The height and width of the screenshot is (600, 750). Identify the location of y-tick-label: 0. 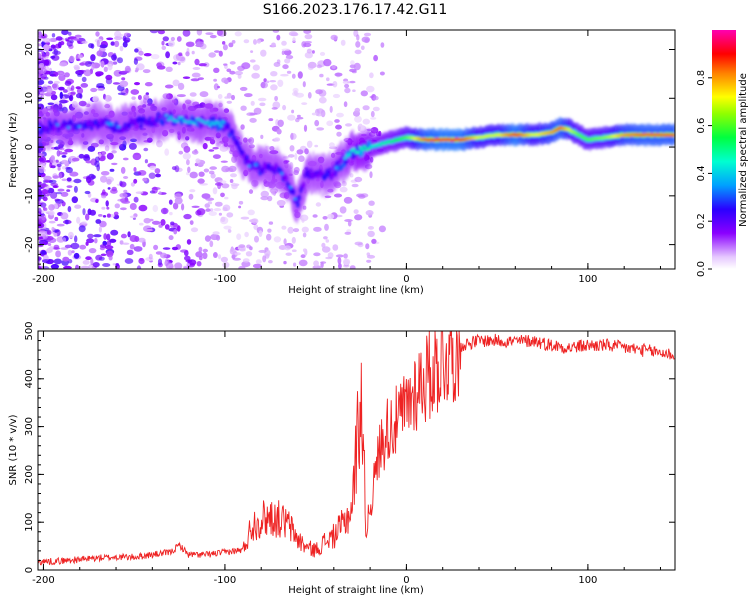
(29, 147).